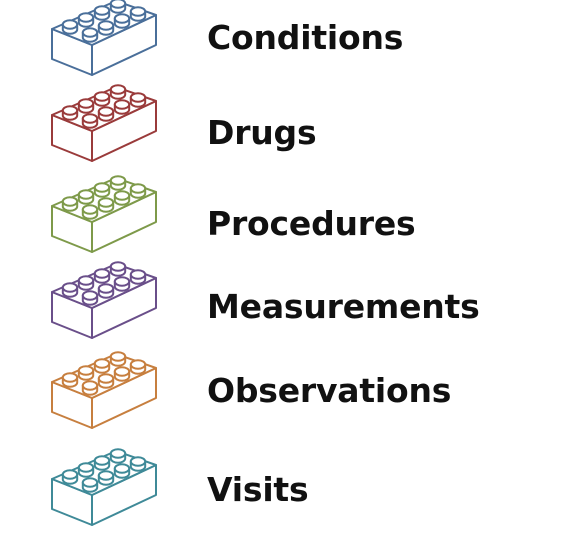  What do you see at coordinates (262, 132) in the screenshot?
I see `legend-label-drugs: Drugs` at bounding box center [262, 132].